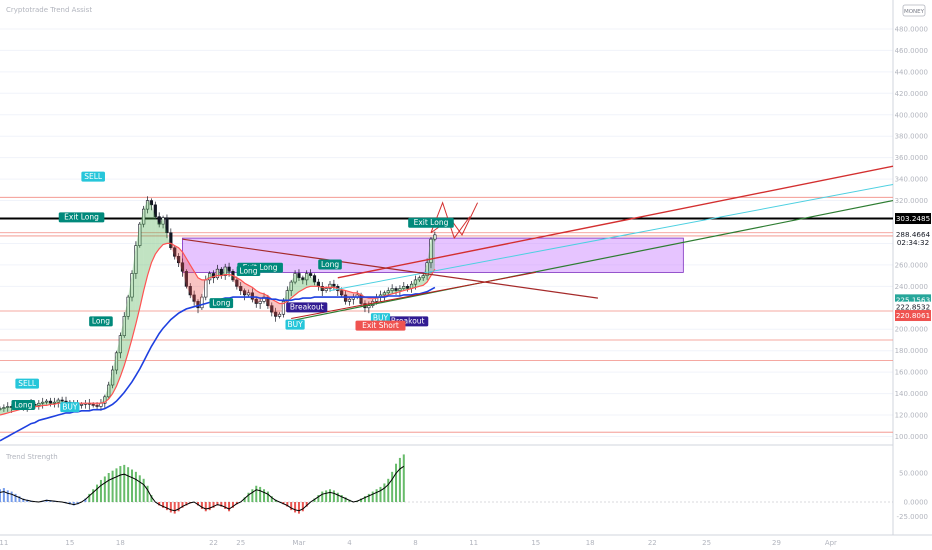  Describe the element at coordinates (831, 543) in the screenshot. I see `x-tick-label: Apr` at that location.